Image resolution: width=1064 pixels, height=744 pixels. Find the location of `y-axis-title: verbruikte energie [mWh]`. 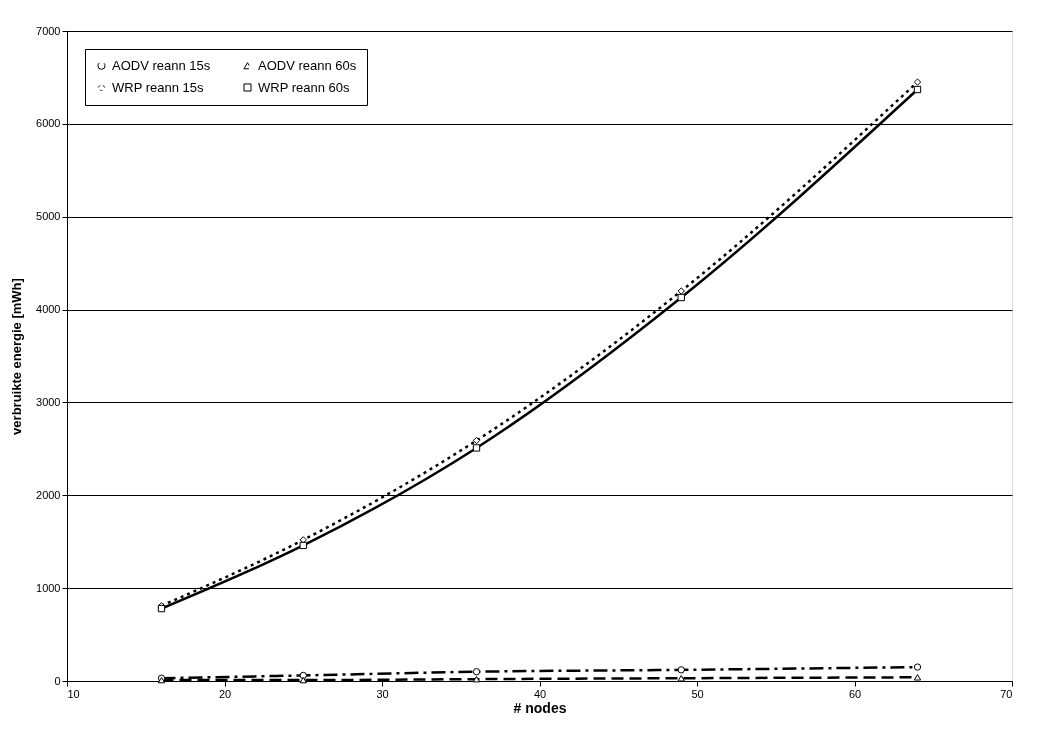

y-axis-title: verbruikte energie [mWh] is located at coordinates (17, 356).